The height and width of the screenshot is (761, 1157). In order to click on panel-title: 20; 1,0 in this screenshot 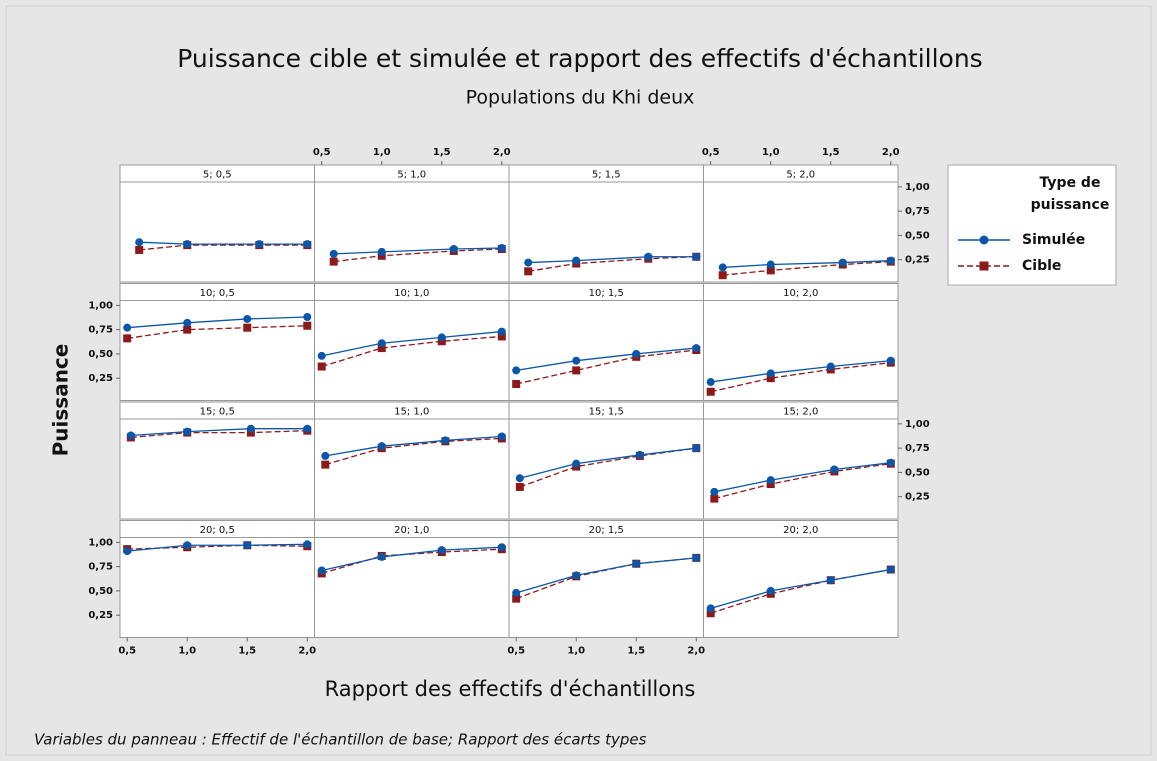, I will do `click(411, 530)`.